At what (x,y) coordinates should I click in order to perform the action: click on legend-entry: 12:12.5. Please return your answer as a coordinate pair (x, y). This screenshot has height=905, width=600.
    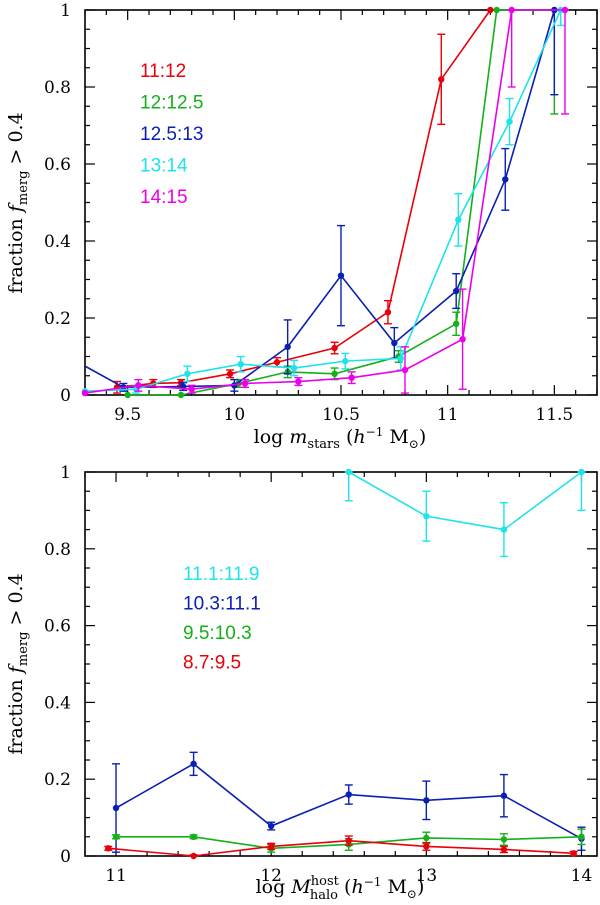
    Looking at the image, I should click on (171, 103).